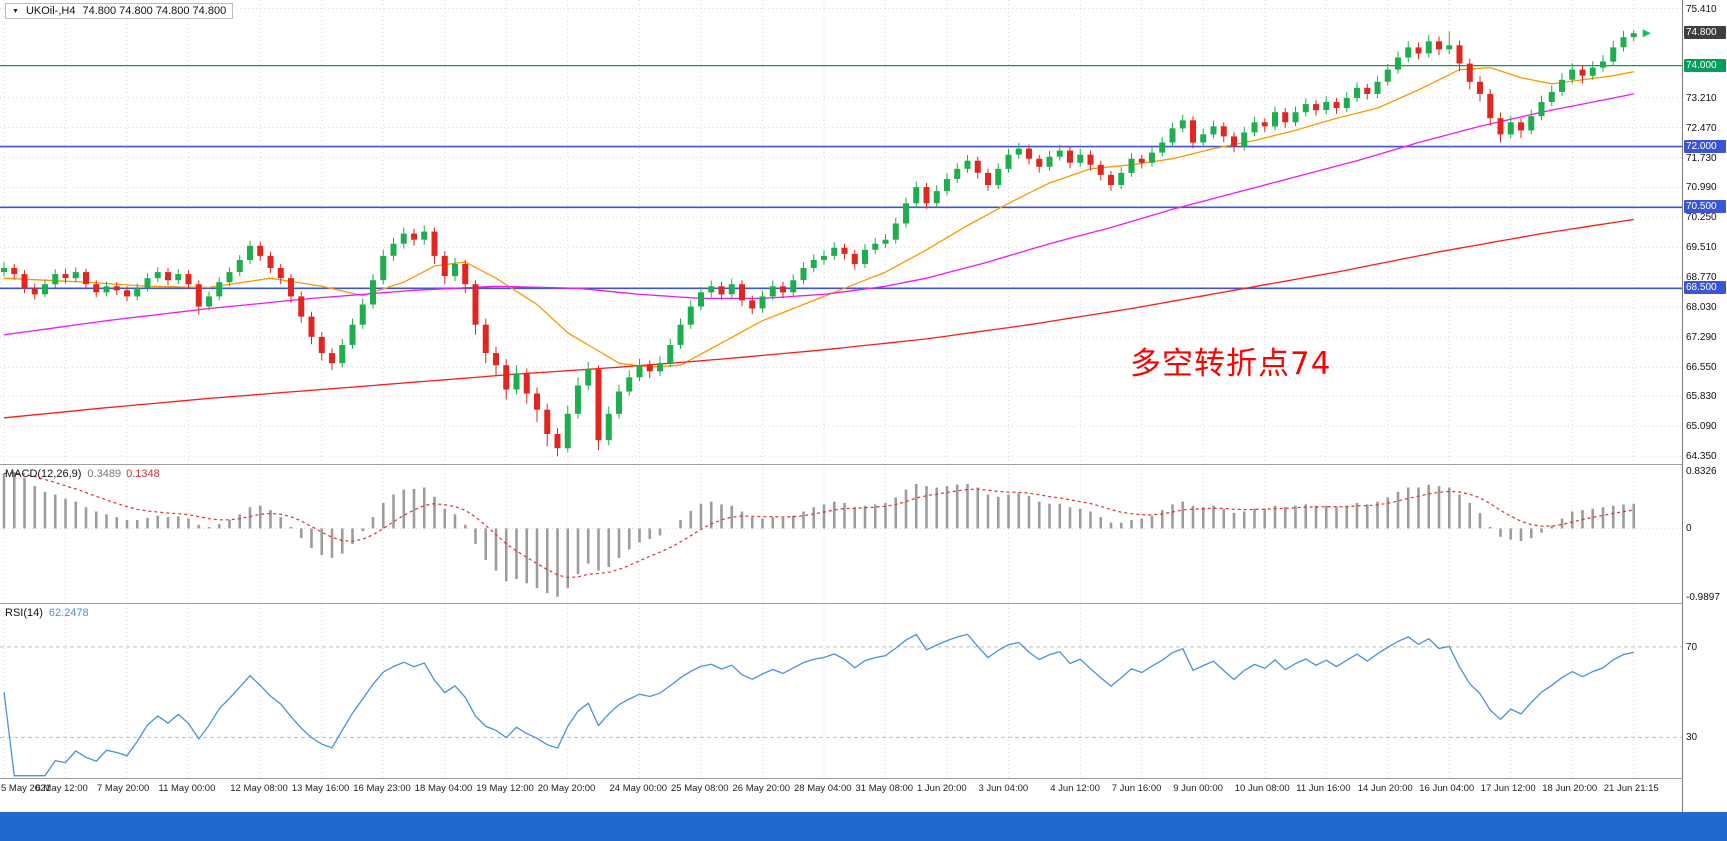 This screenshot has width=1727, height=841. I want to click on time-axis-label: 20 May 20:00, so click(566, 788).